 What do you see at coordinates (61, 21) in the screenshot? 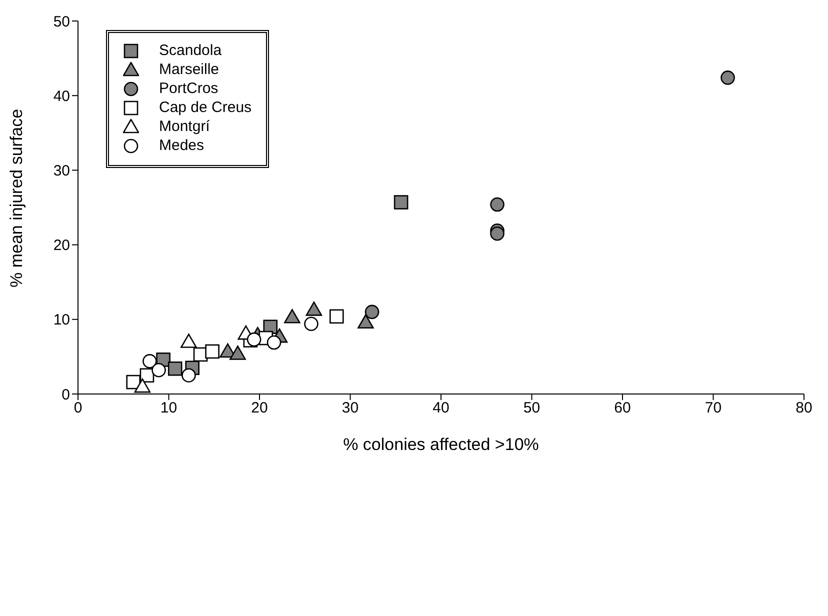
I see `y-tick-label: 50` at bounding box center [61, 21].